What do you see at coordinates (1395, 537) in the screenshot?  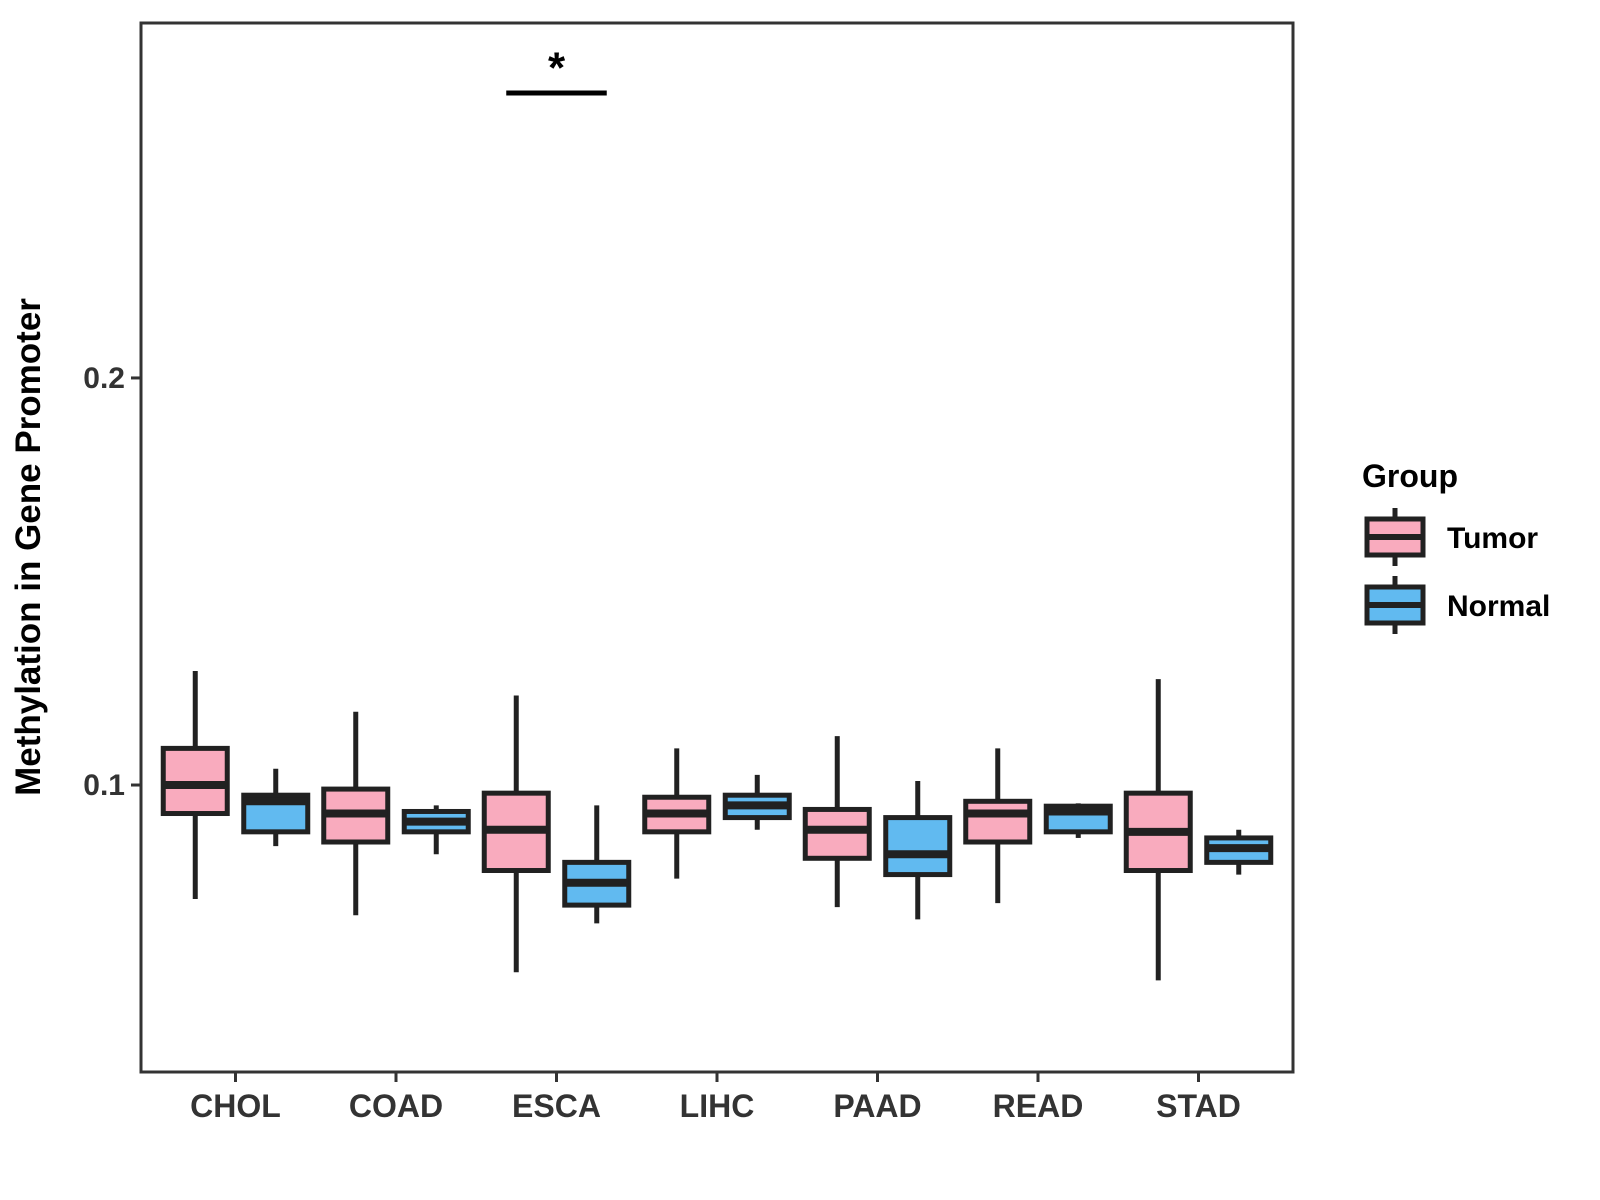 I see `legend-key-Tumor` at bounding box center [1395, 537].